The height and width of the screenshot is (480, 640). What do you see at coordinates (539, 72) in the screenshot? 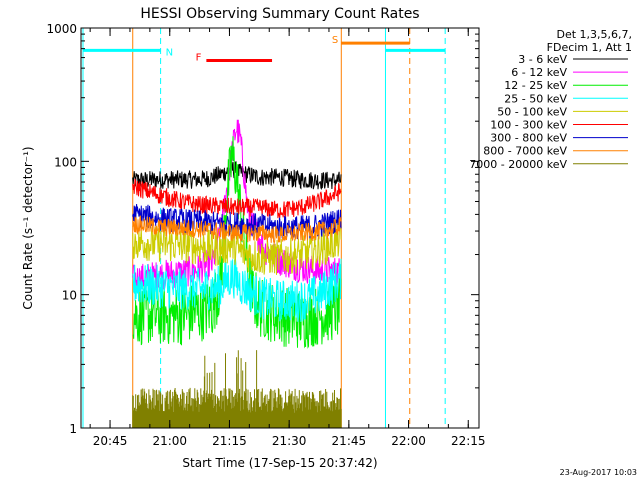
I see `legend-entry-label: 6 - 12 keV` at bounding box center [539, 72].